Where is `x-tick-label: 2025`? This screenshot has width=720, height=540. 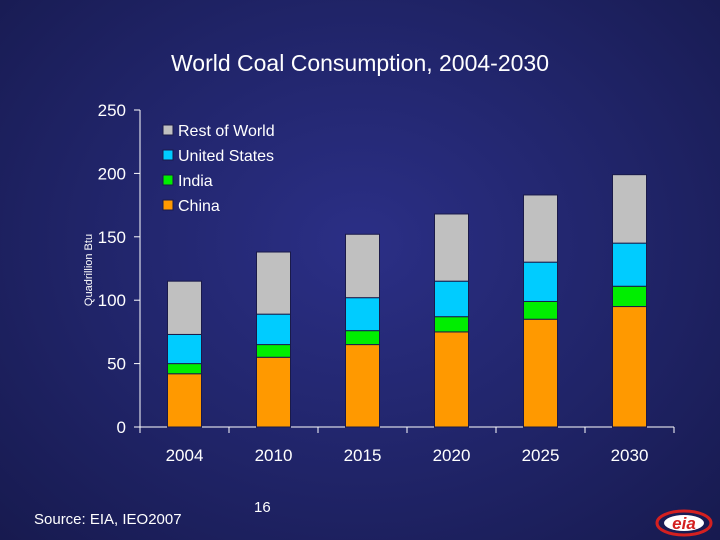 x-tick-label: 2025 is located at coordinates (541, 455).